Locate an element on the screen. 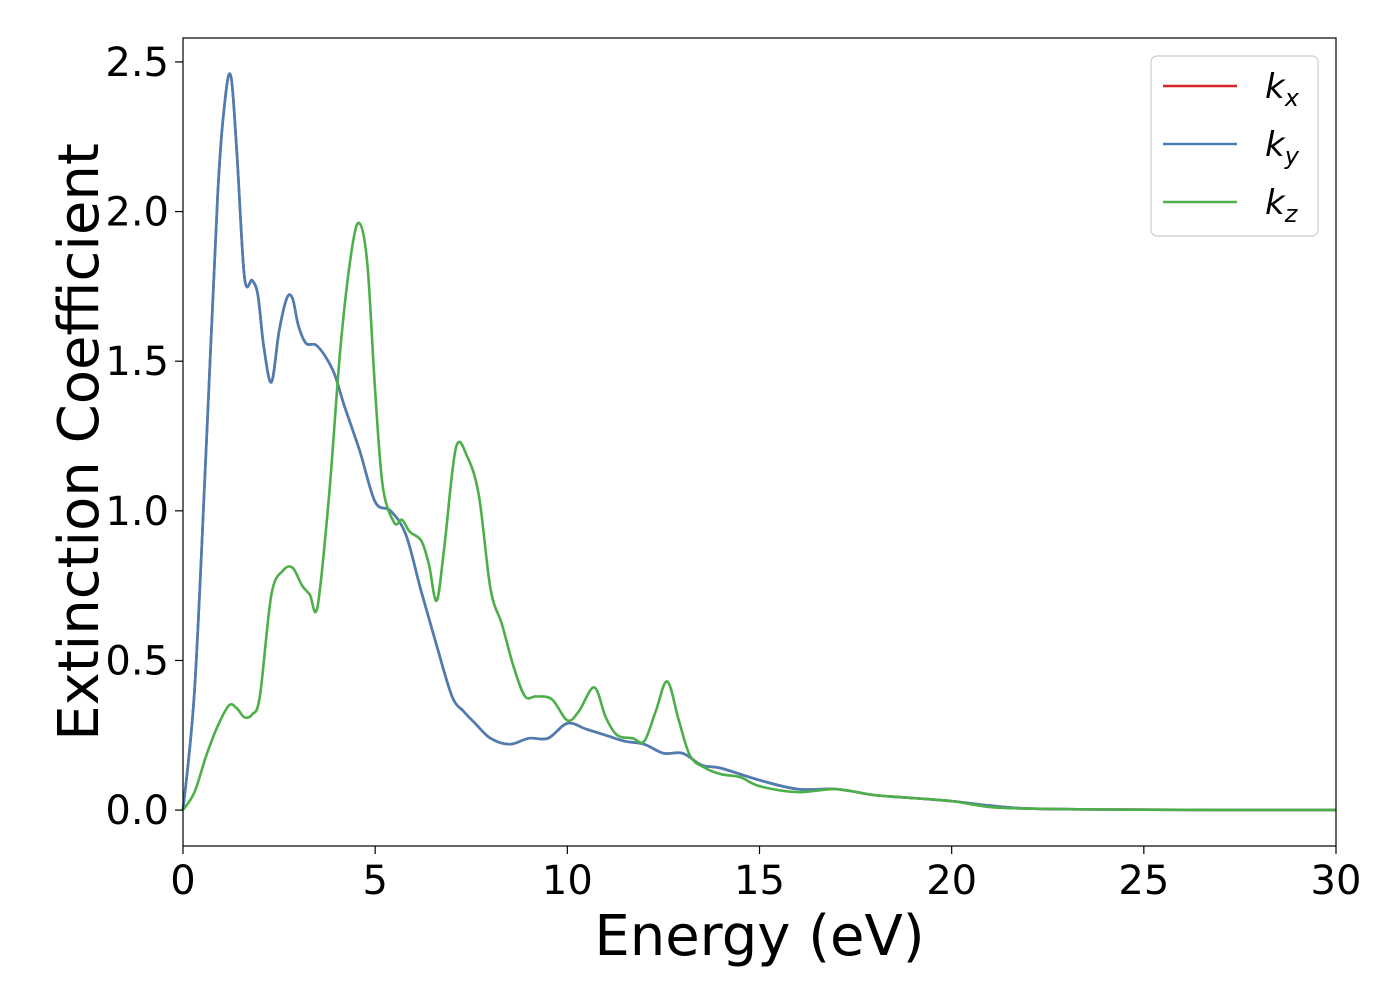  legend-subscript: z is located at coordinates (1291, 214).